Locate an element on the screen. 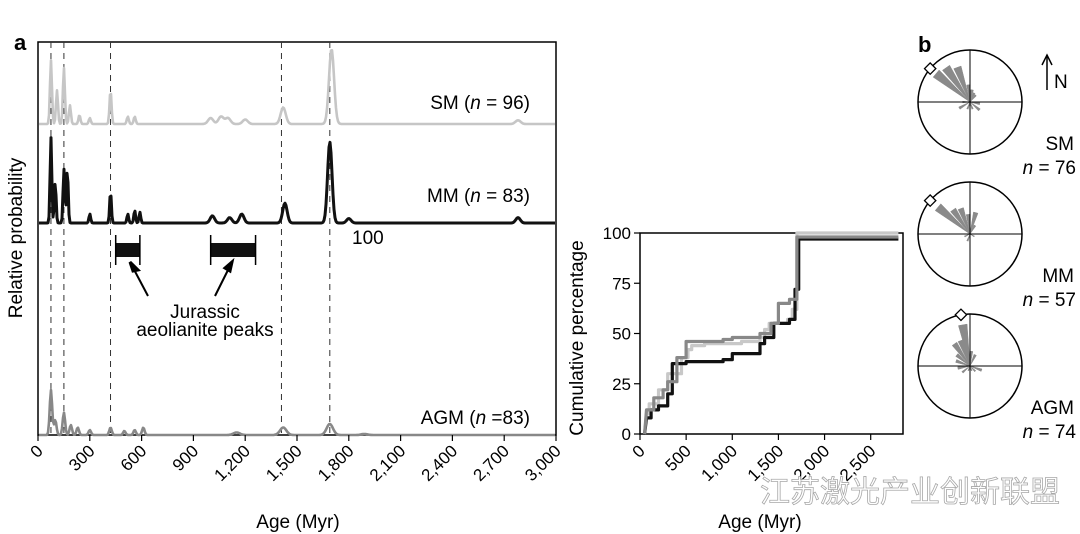 The height and width of the screenshot is (534, 1080). y-axis-label: Relative probability is located at coordinates (16, 237).